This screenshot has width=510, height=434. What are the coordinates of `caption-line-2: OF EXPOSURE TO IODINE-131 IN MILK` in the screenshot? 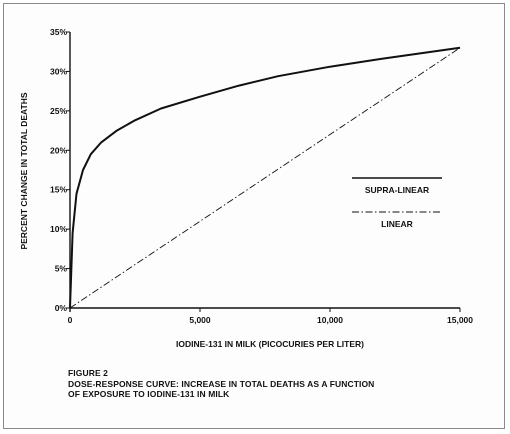 It's located at (149, 394).